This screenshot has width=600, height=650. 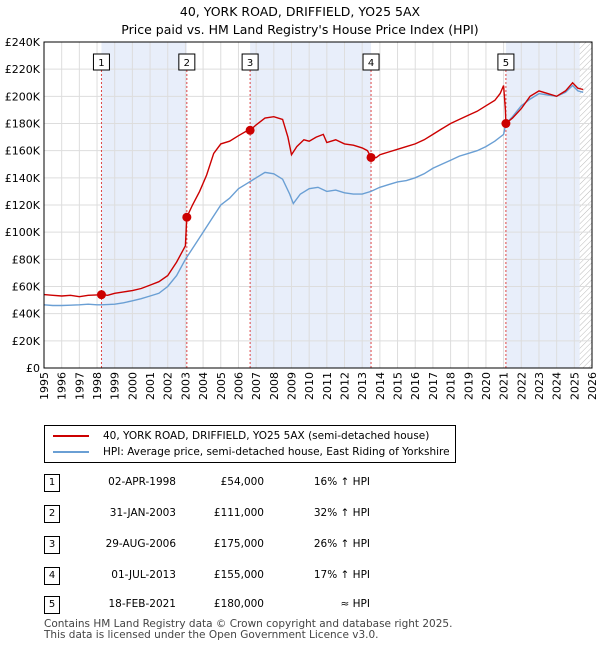 What do you see at coordinates (33, 368) in the screenshot?
I see `y-tick-label: £0` at bounding box center [33, 368].